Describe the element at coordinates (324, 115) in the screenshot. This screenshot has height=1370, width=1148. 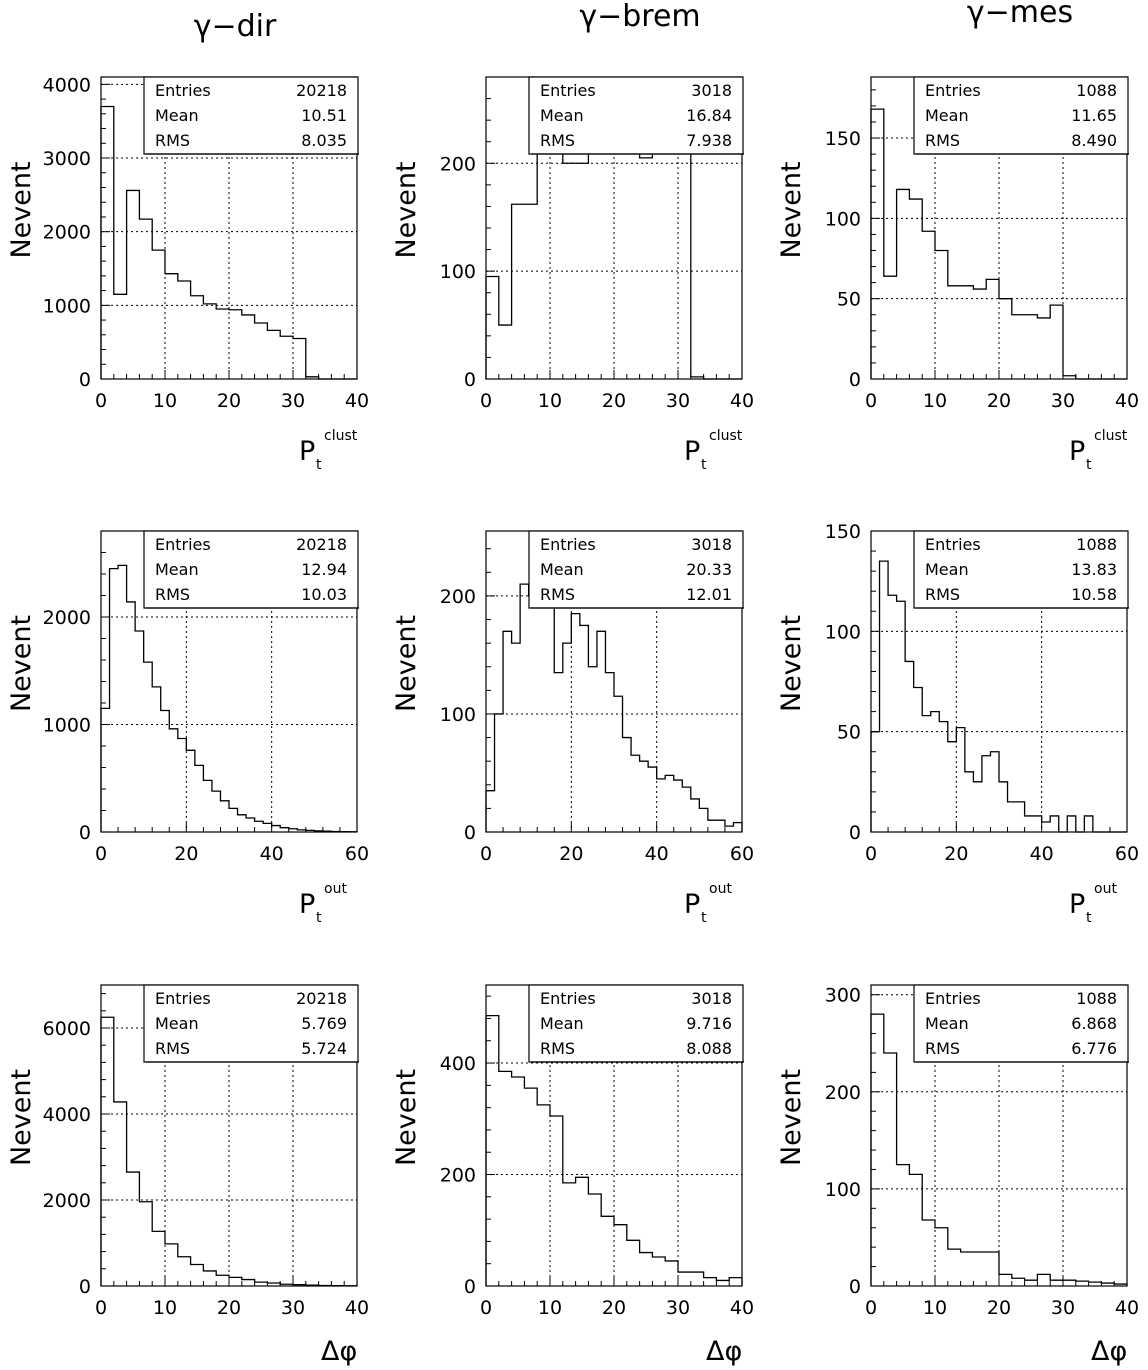
I see `stats-value: 10.51` at that location.